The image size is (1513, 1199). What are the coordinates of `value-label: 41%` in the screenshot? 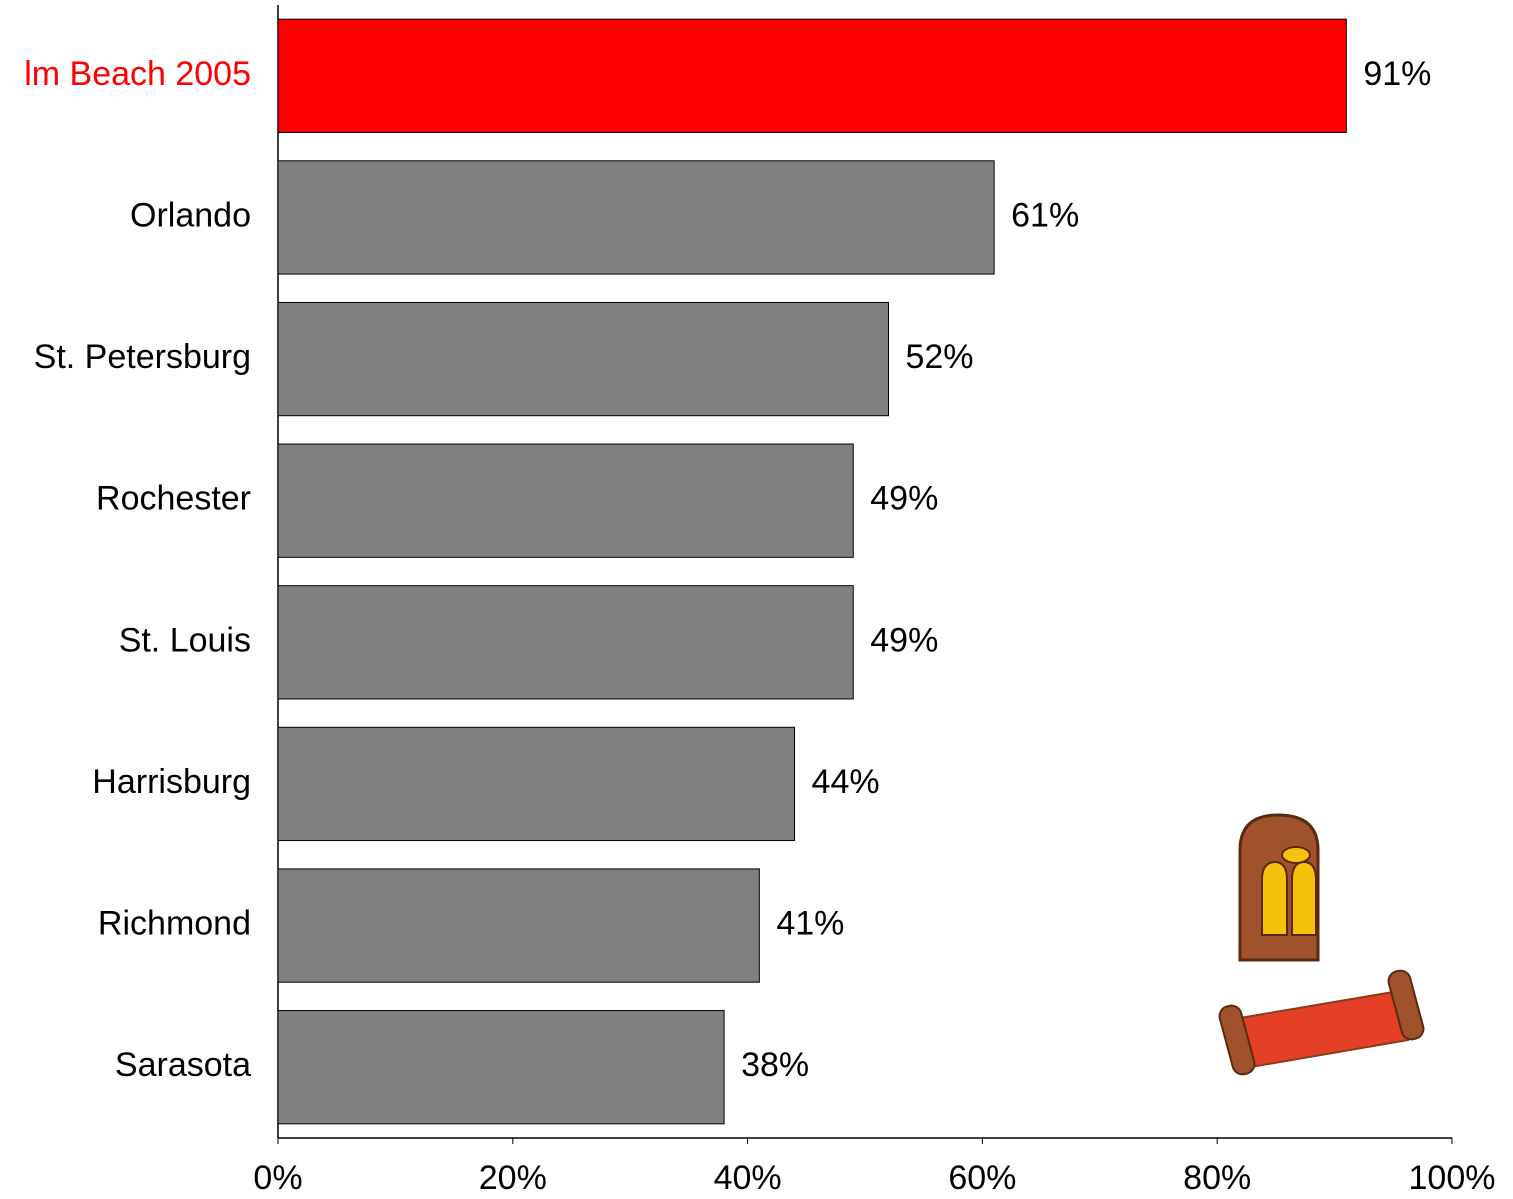 It's located at (810, 924).